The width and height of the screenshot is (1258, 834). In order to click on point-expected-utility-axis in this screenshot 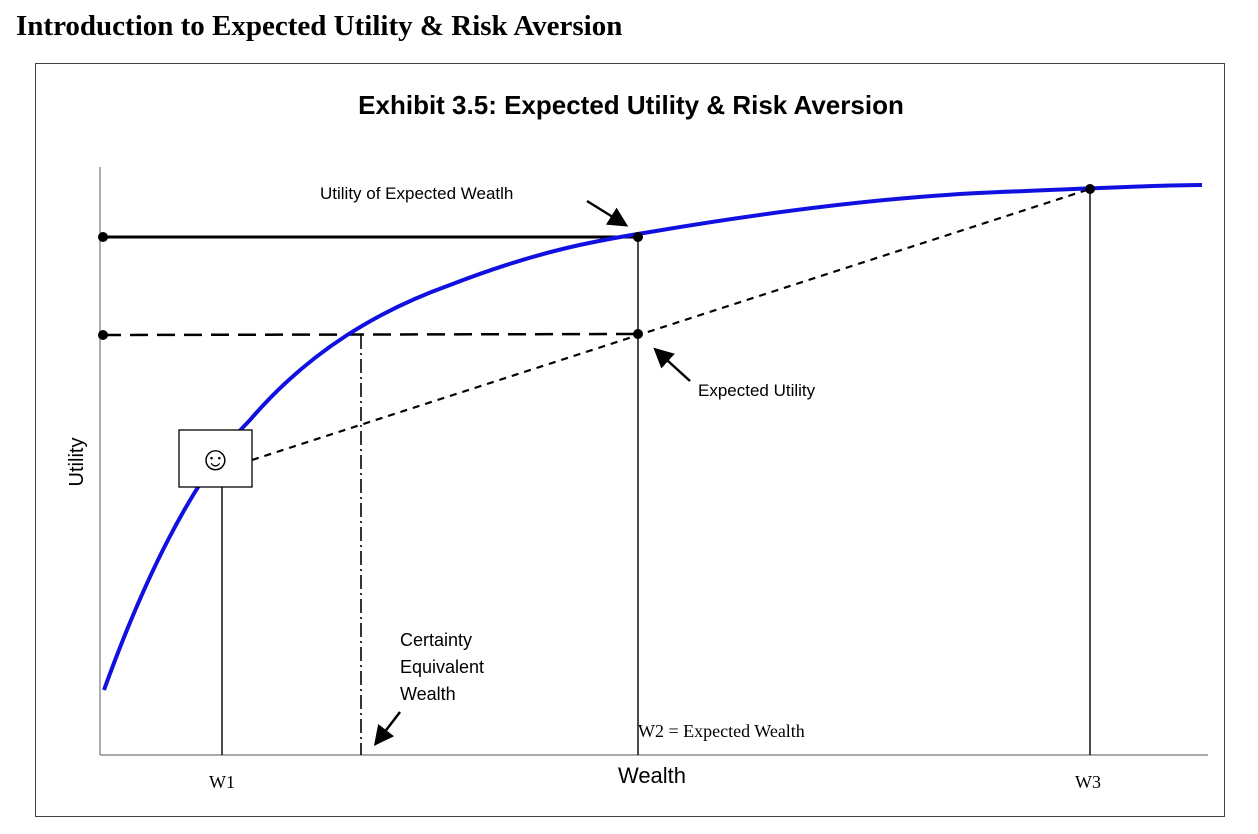, I will do `click(103, 335)`.